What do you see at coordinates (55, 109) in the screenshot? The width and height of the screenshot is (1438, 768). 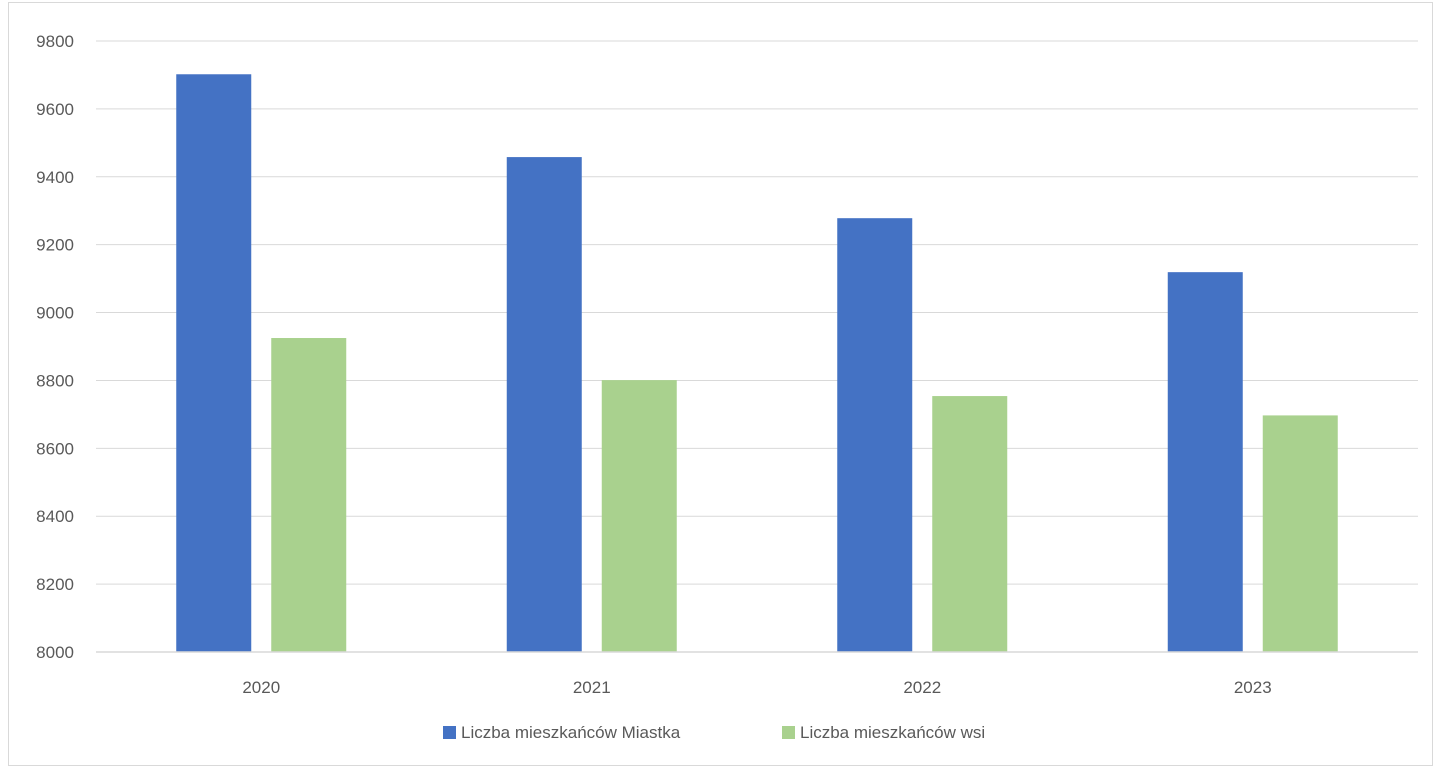 I see `y-tick-label: 9600` at bounding box center [55, 109].